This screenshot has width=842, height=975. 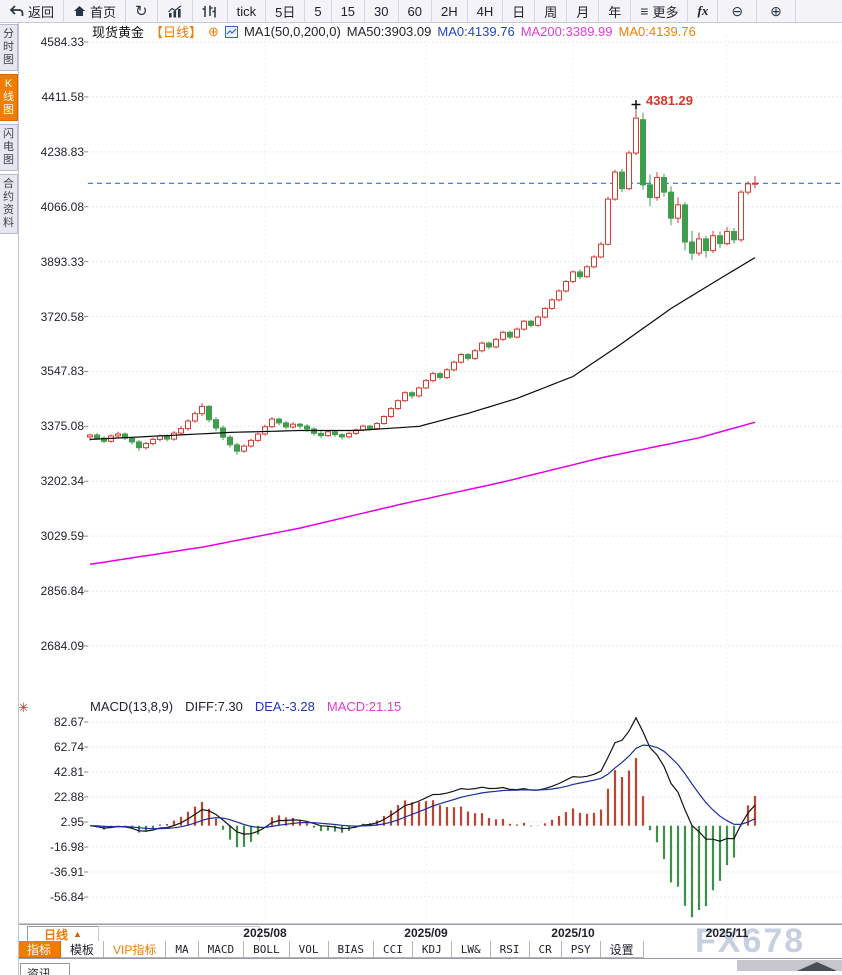 I want to click on sidebar-tab-contract: 合约资料, so click(x=9, y=204).